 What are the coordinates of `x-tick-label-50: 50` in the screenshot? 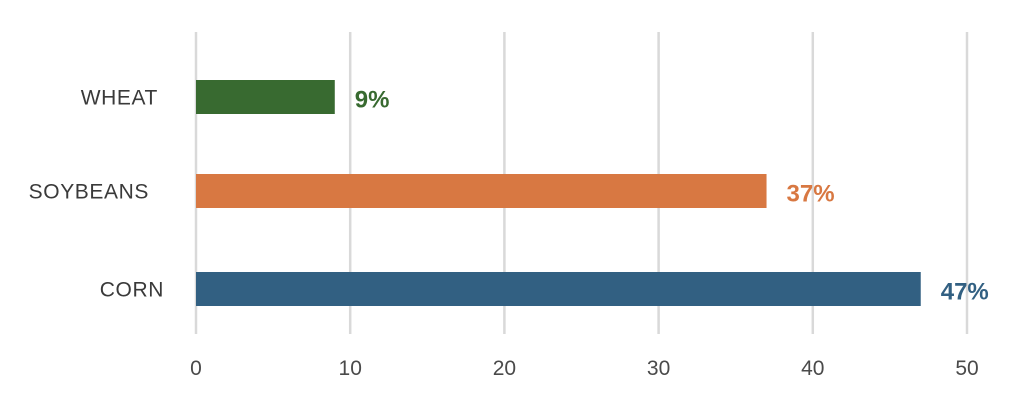 It's located at (966, 368).